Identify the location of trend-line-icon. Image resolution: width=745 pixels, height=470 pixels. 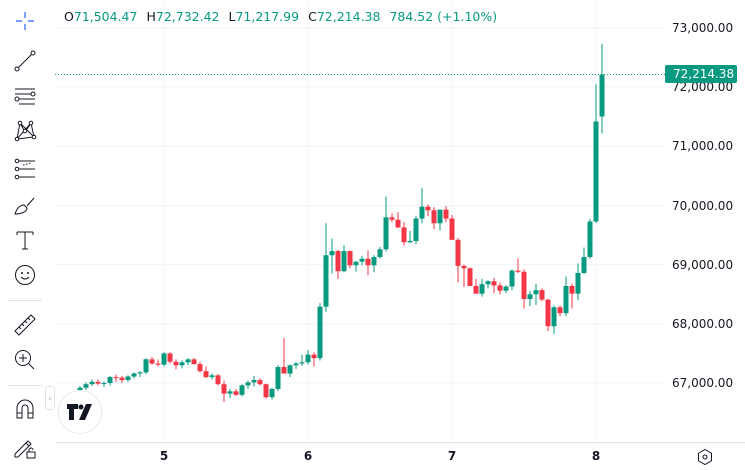
(25, 61).